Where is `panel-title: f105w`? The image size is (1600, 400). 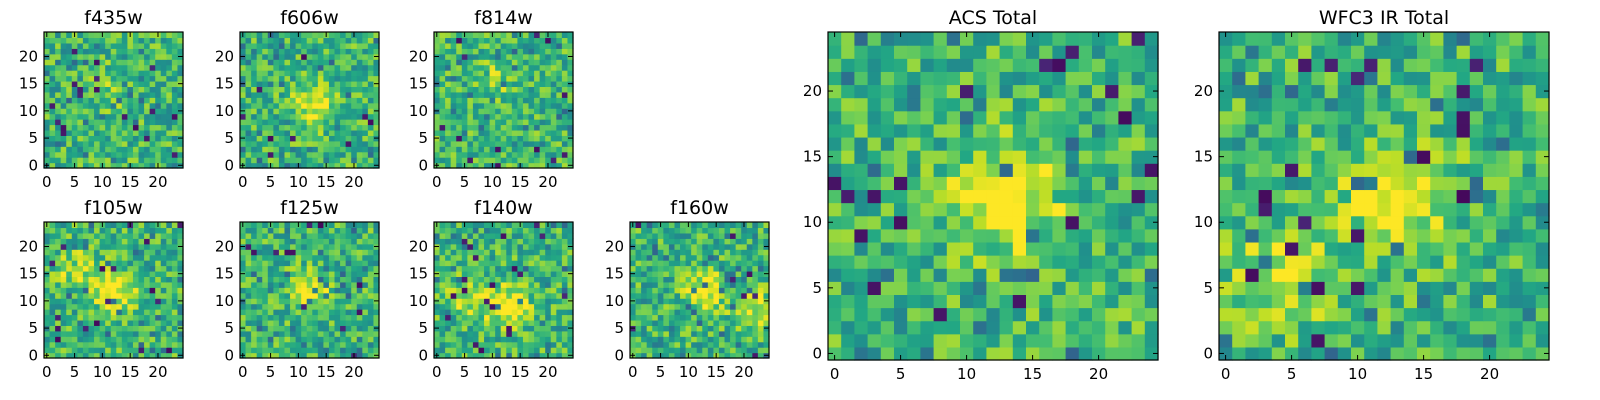
panel-title: f105w is located at coordinates (113, 208).